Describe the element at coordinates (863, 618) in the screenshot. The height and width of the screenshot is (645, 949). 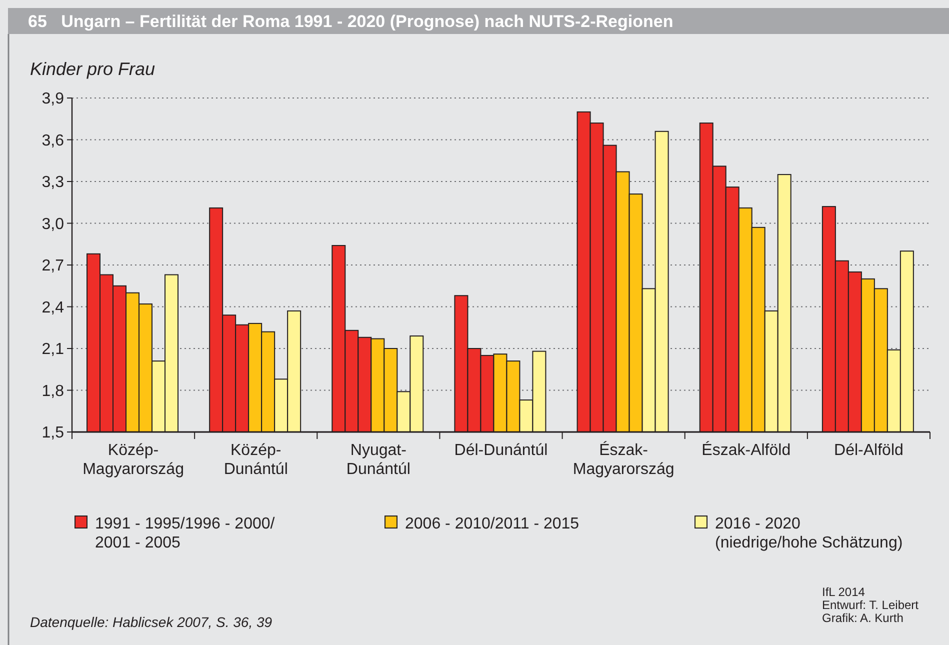
I see `text: Grafik: A. Kurth` at that location.